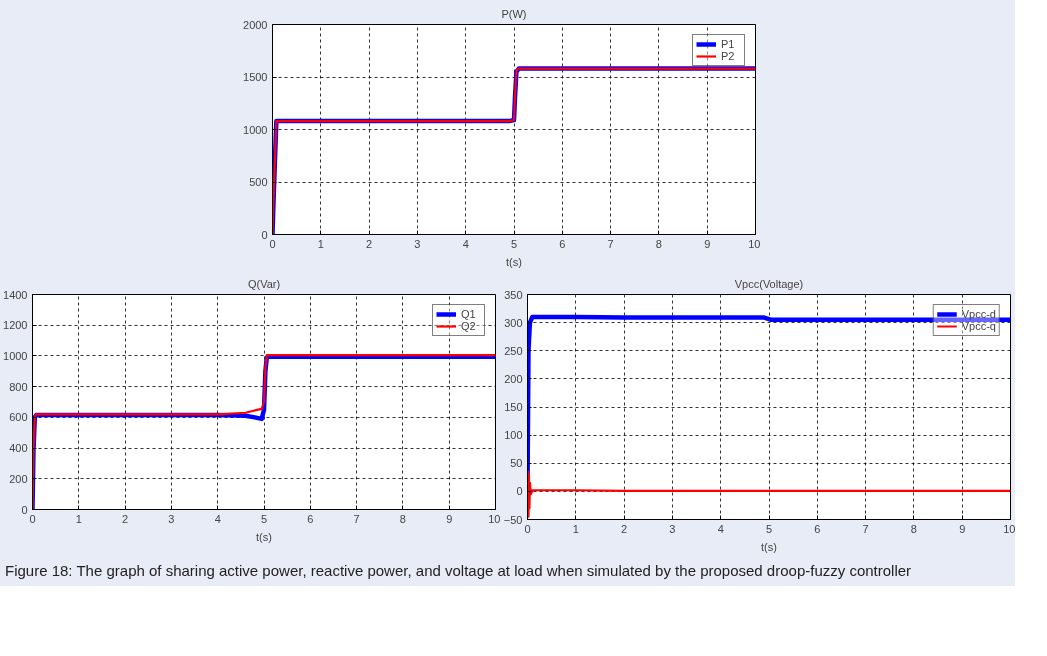 This screenshot has width=1047, height=656. Describe the element at coordinates (469, 314) in the screenshot. I see `legend-label: Q1` at that location.